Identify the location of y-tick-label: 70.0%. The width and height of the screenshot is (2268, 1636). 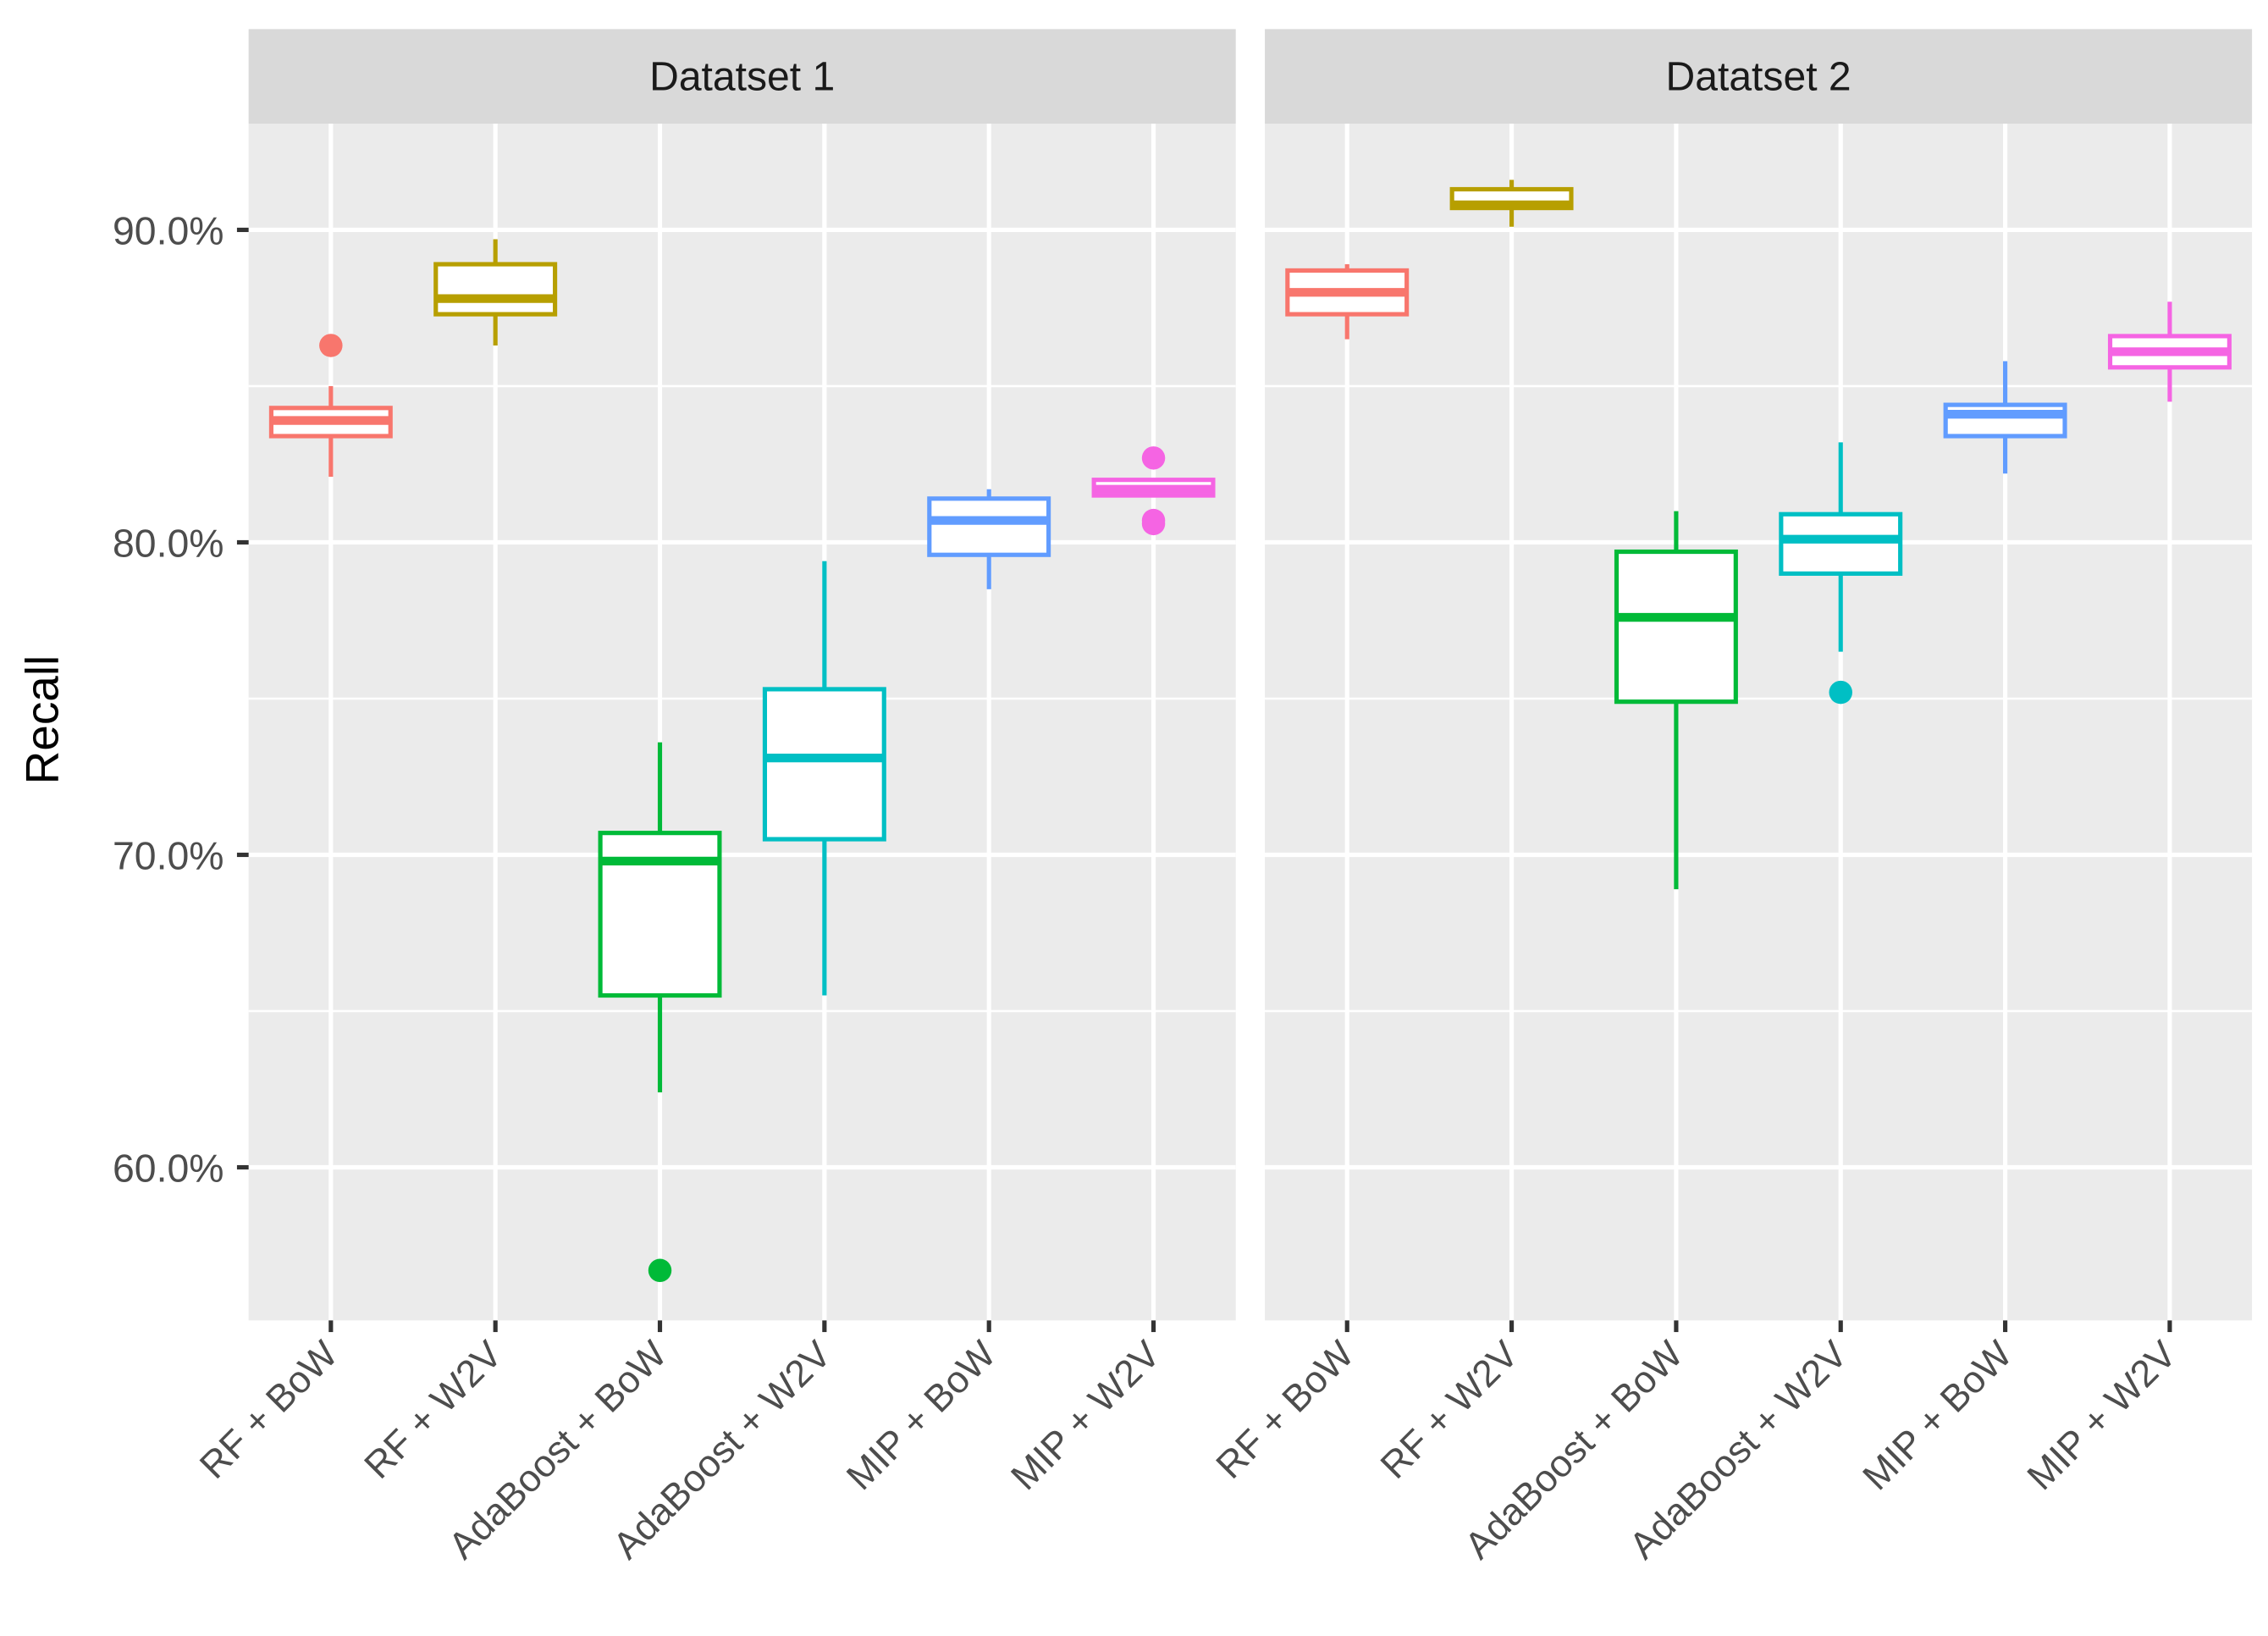
(168, 856).